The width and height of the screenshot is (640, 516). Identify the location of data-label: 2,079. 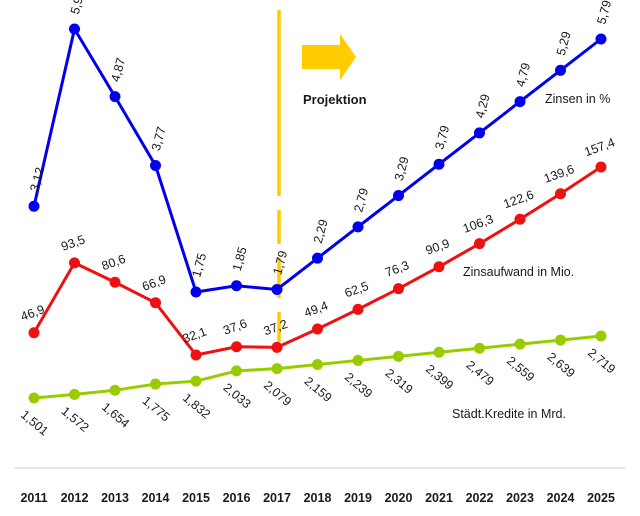
(277, 393).